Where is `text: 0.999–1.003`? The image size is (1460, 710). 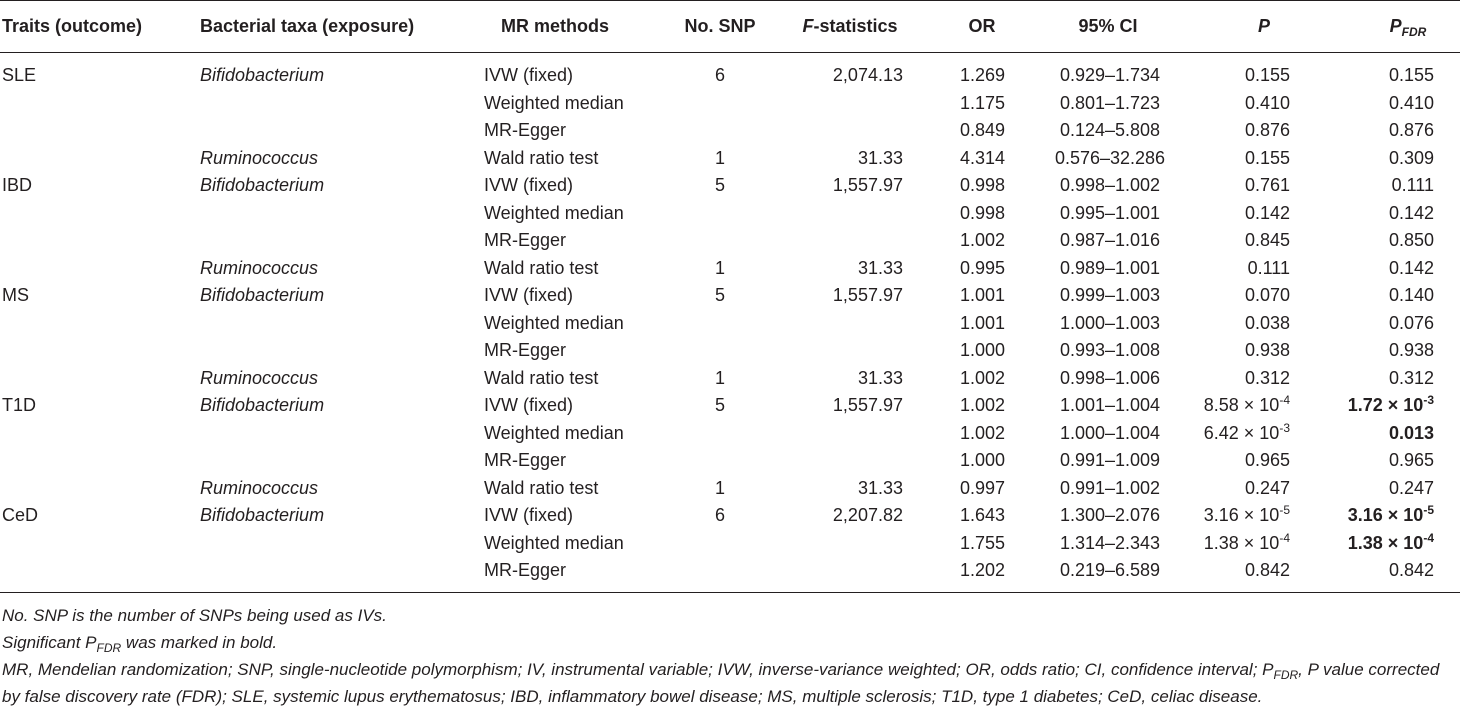 text: 0.999–1.003 is located at coordinates (1110, 295).